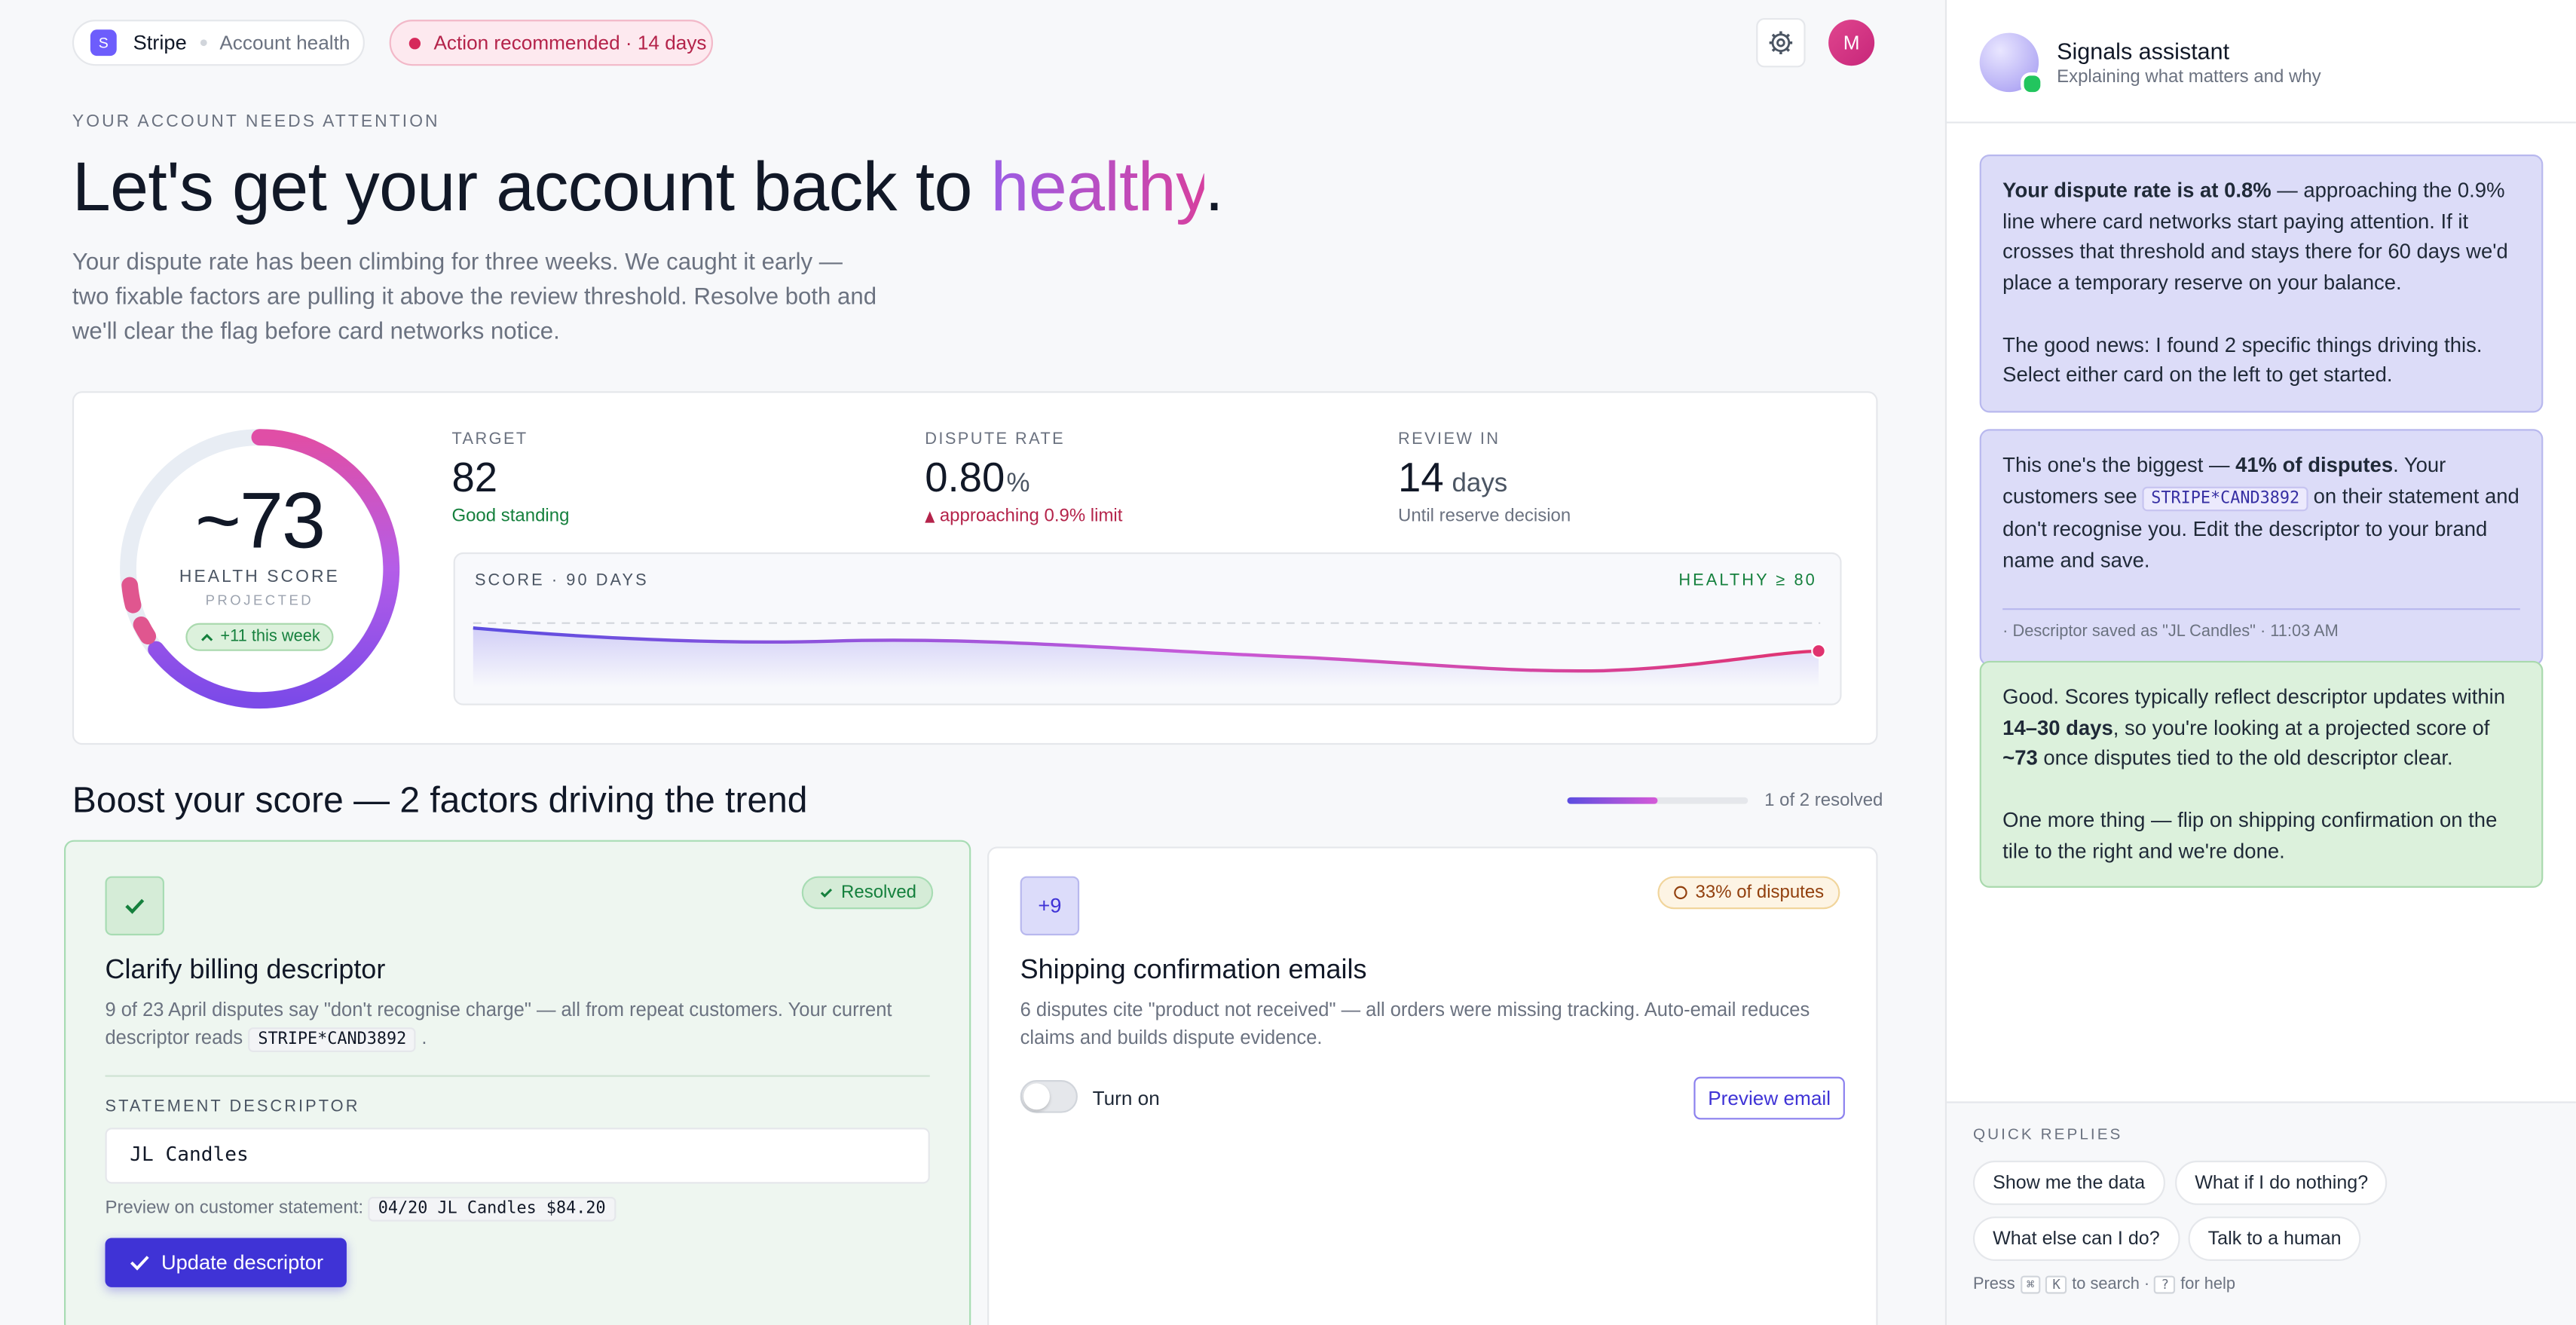 The image size is (2576, 1325). What do you see at coordinates (930, 516) in the screenshot?
I see `warning-triangle` at bounding box center [930, 516].